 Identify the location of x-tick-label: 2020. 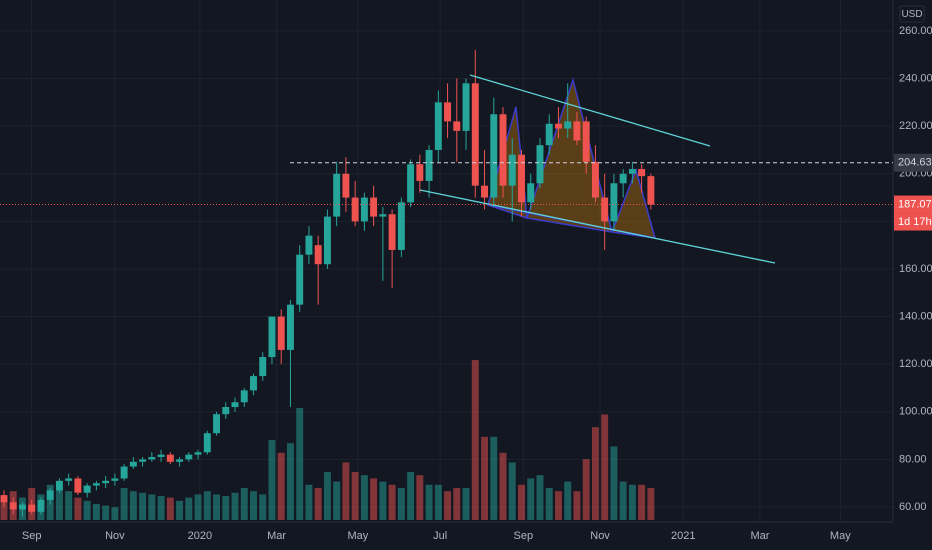
(200, 536).